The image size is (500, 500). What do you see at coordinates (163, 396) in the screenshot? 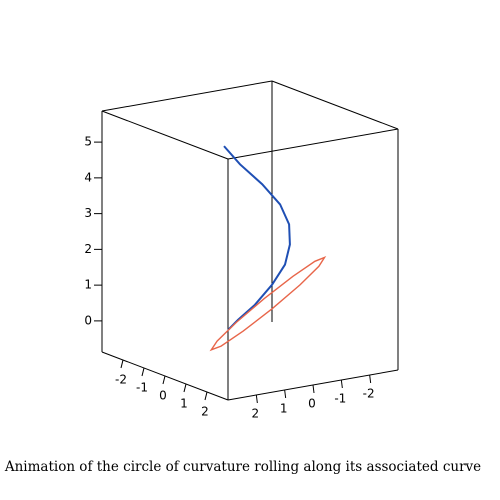
I see `x-tick-label: 0` at bounding box center [163, 396].